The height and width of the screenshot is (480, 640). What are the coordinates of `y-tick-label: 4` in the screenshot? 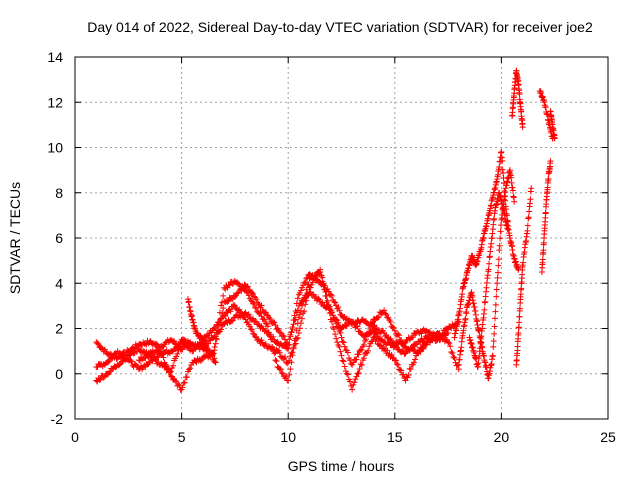 It's located at (59, 283).